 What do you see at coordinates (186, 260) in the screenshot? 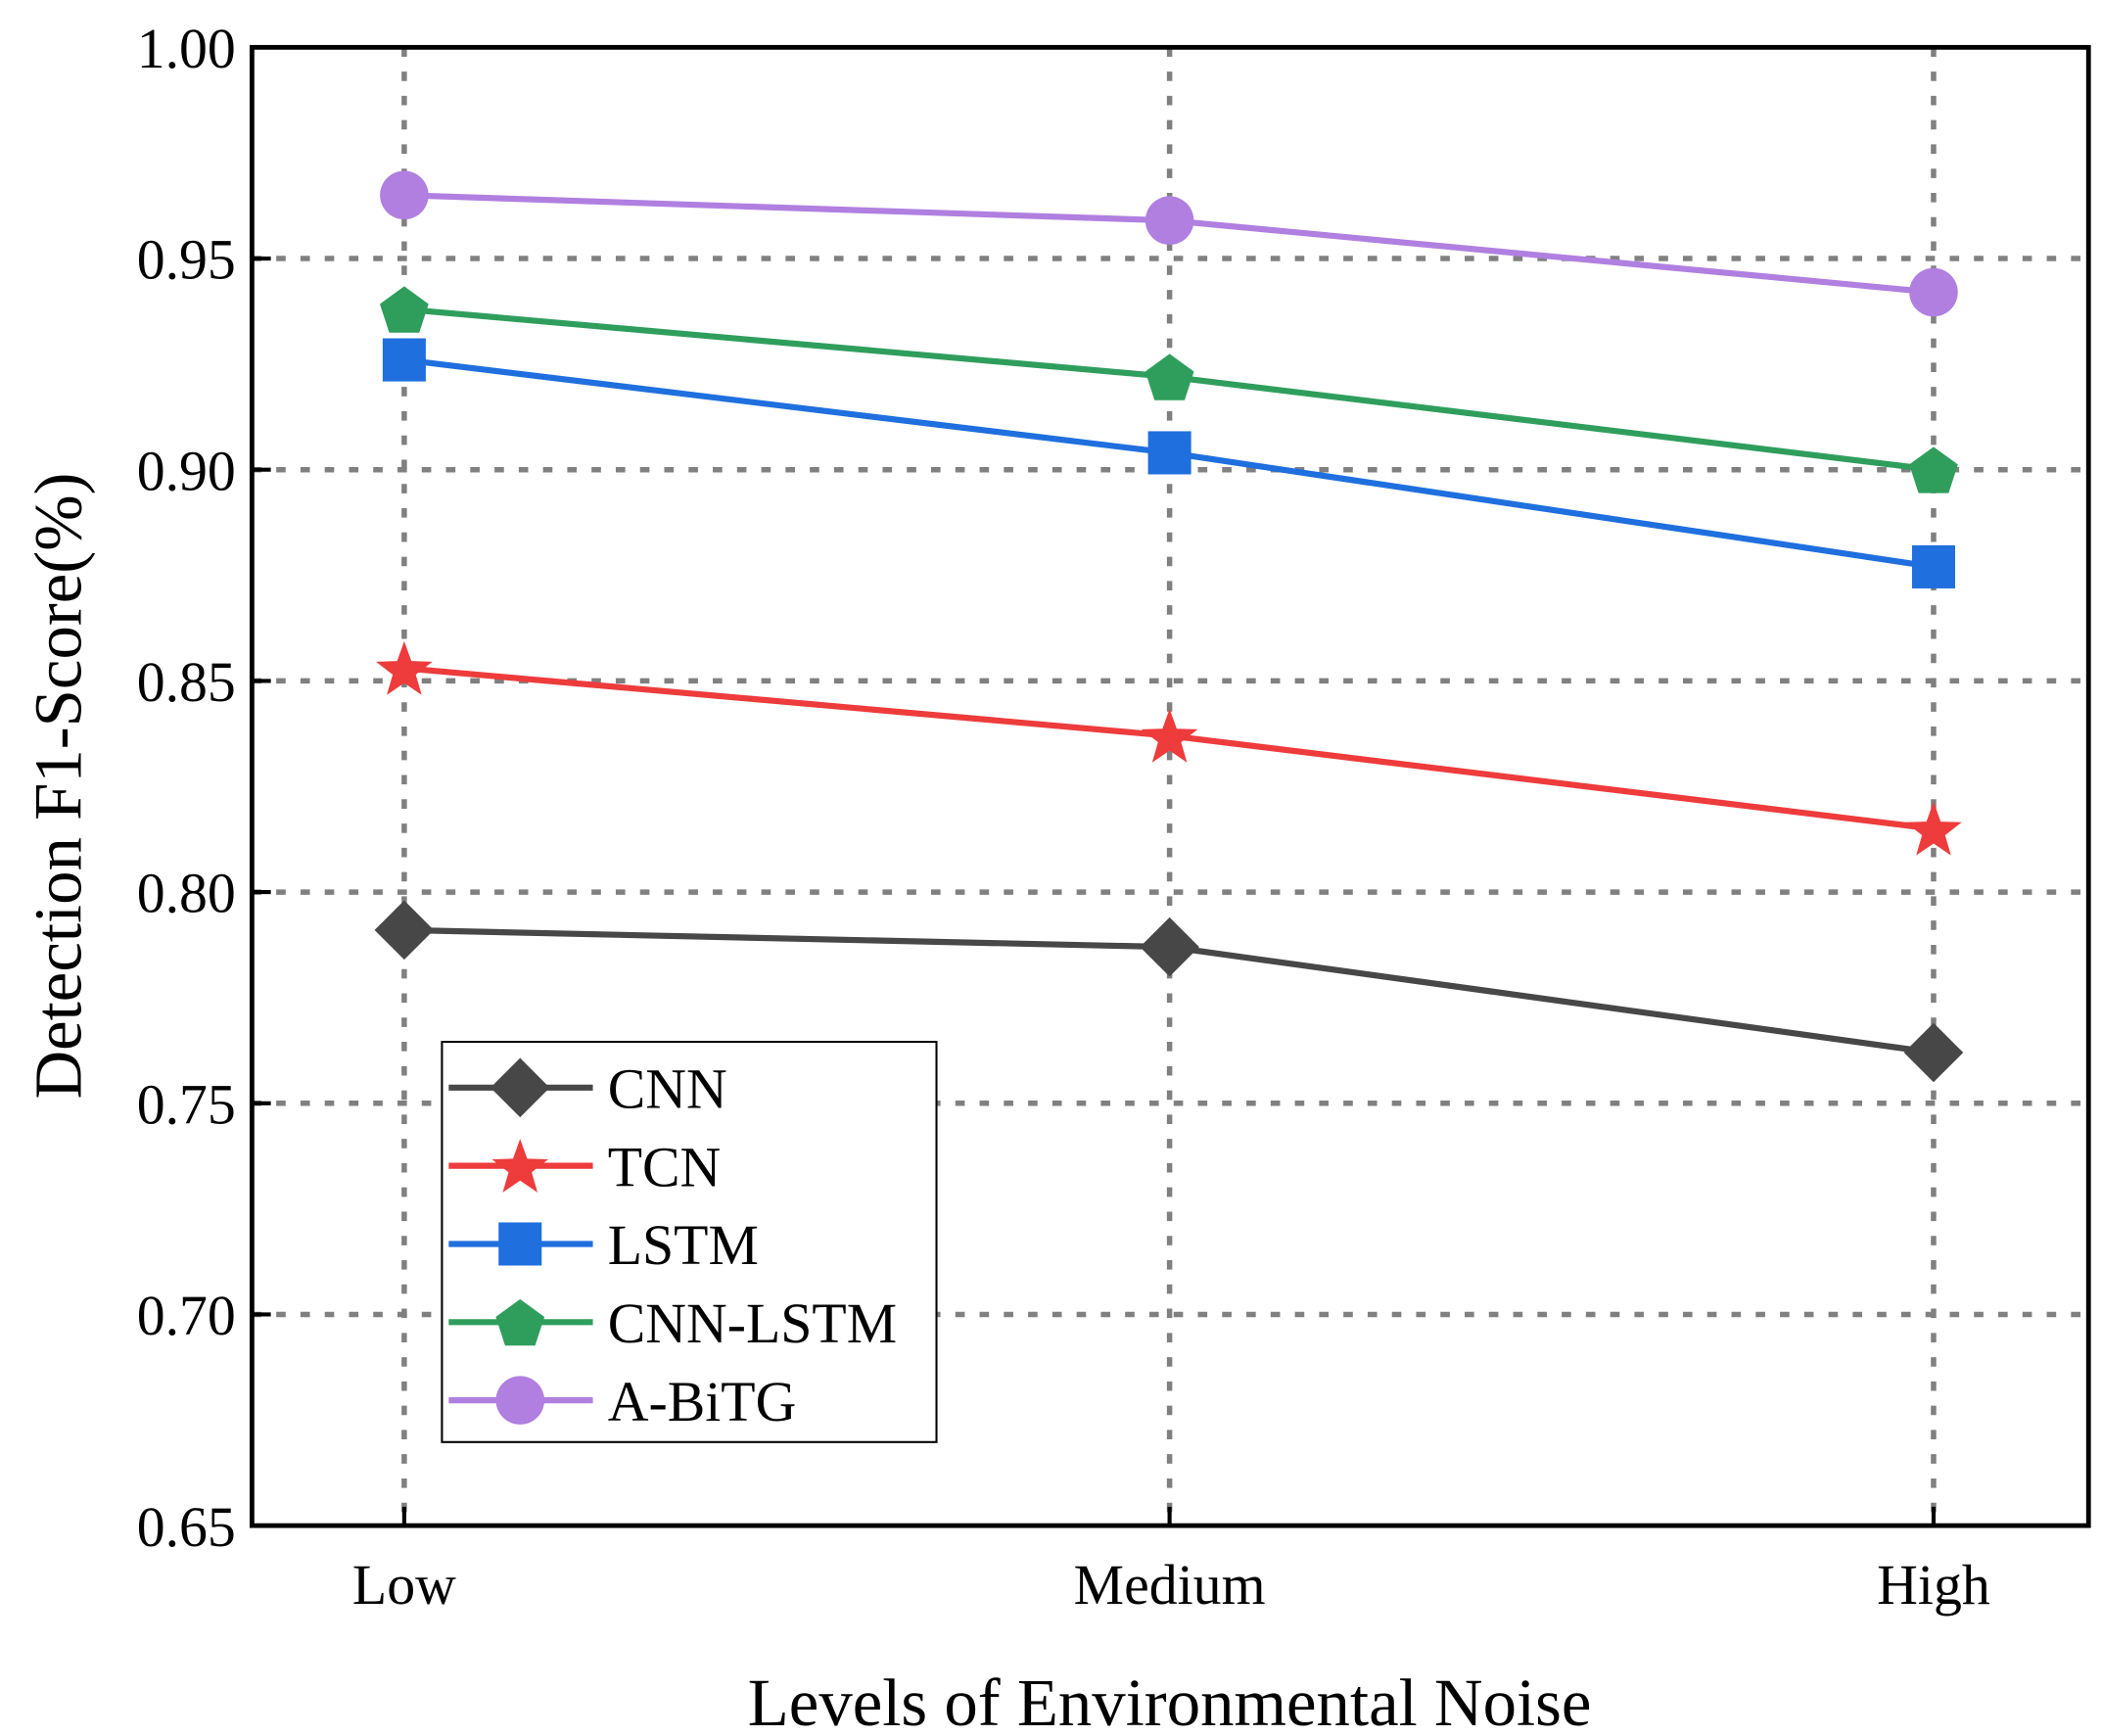
I see `y-tick-label: 0.95` at bounding box center [186, 260].